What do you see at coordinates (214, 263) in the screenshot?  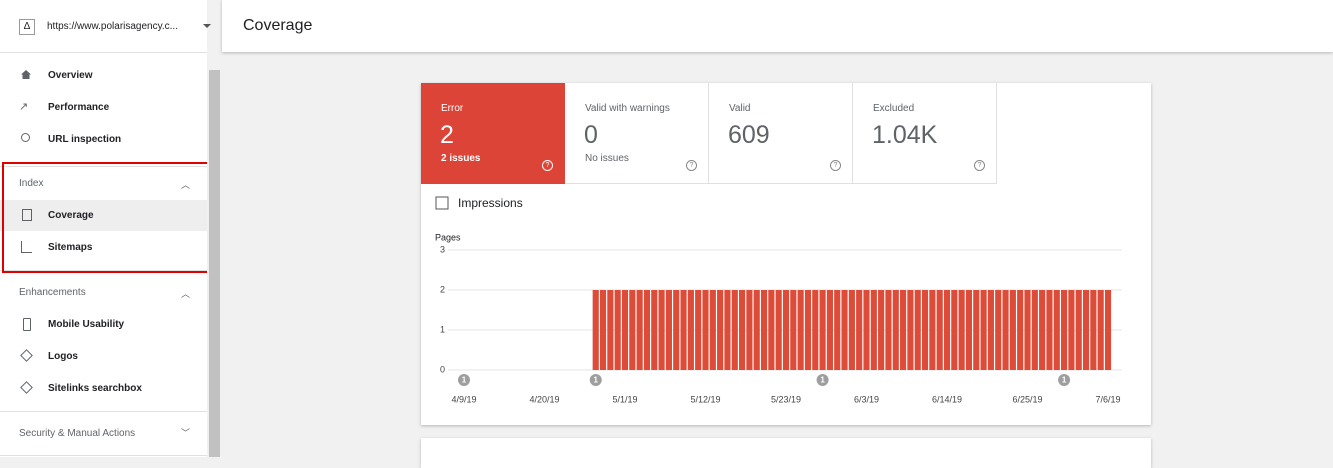 I see `scrollbar-thumb` at bounding box center [214, 263].